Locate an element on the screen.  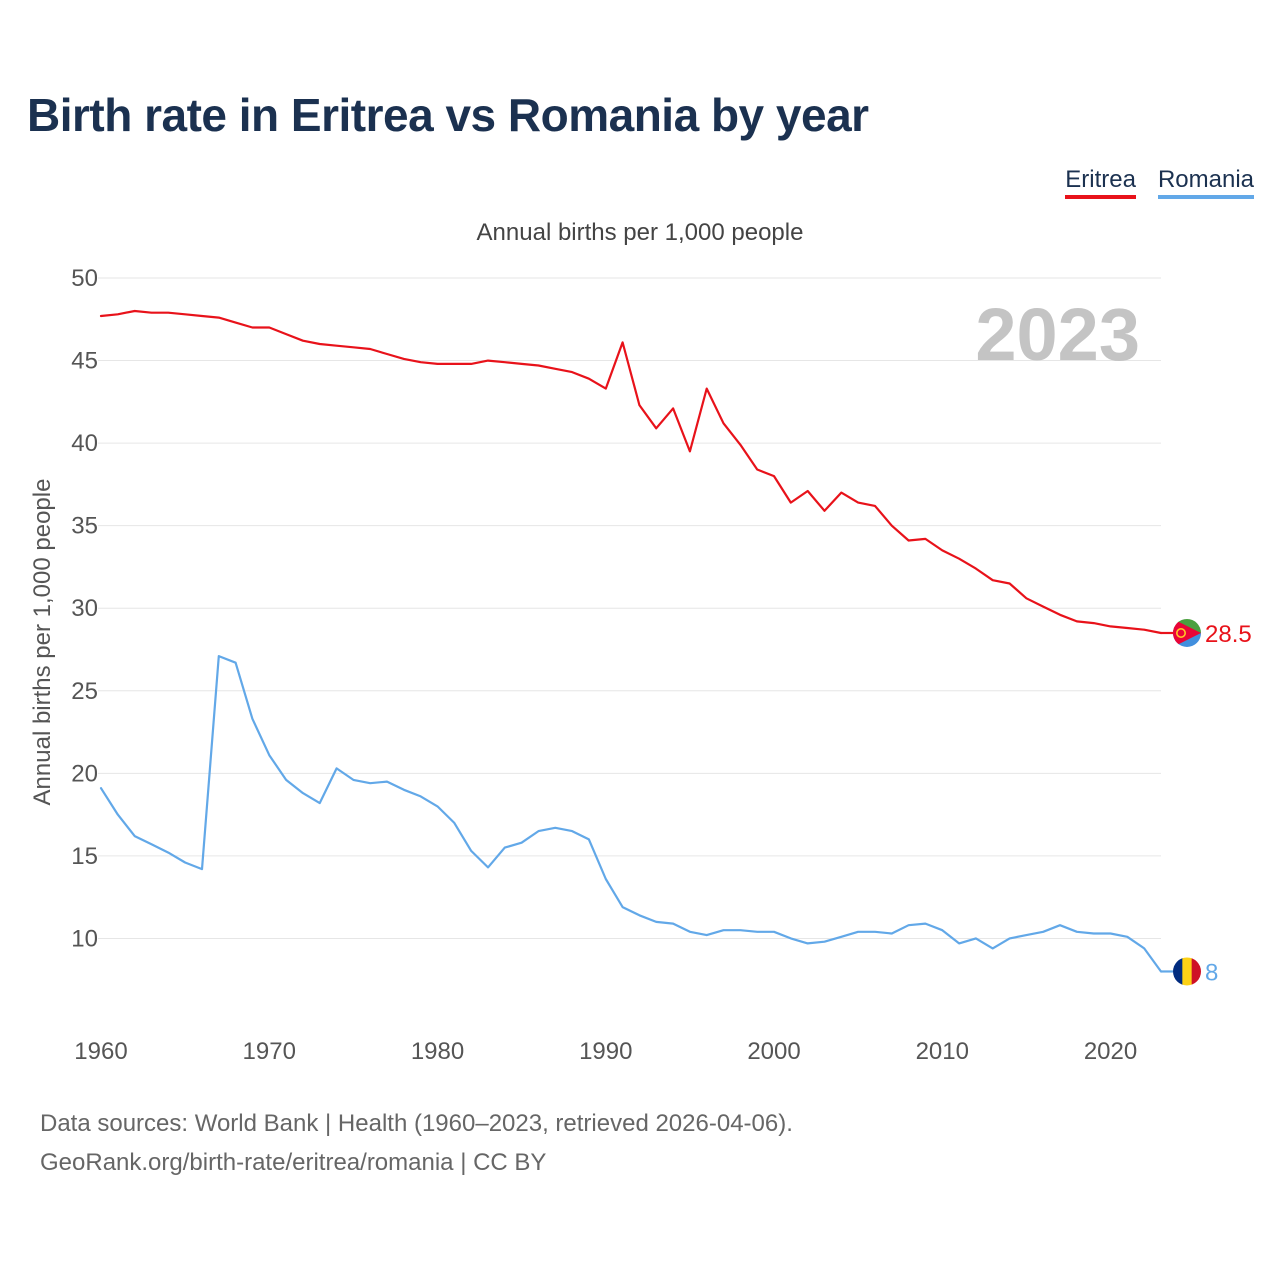
x-tick-label: 1990 is located at coordinates (605, 1051).